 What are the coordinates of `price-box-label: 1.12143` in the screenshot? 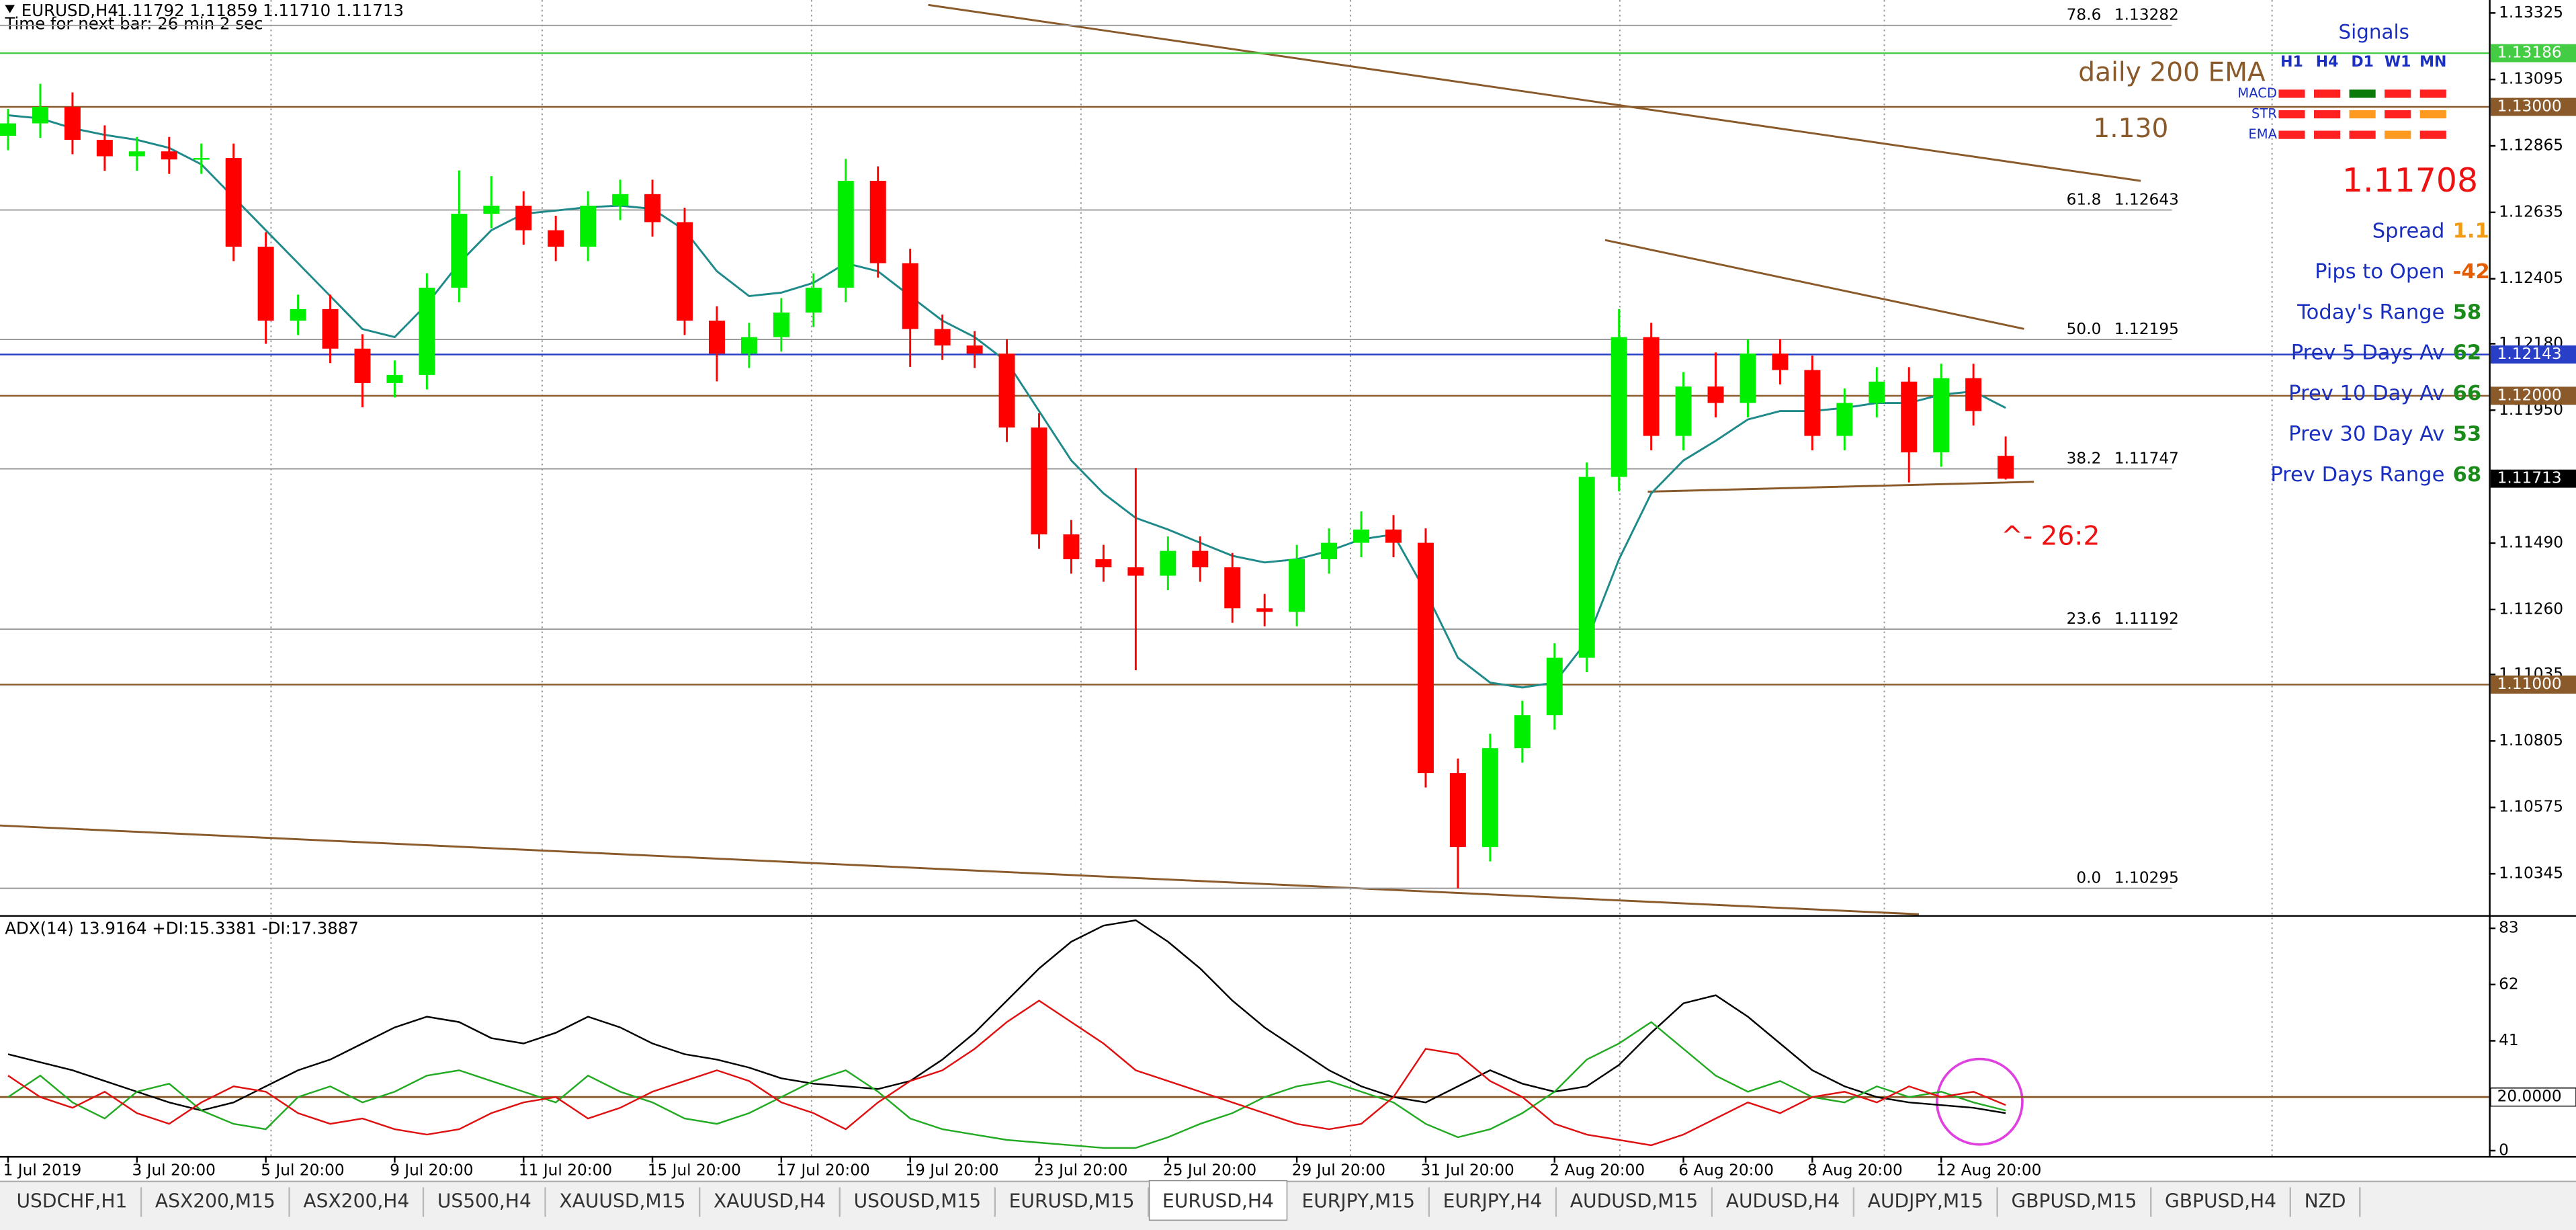 It's located at (2529, 354).